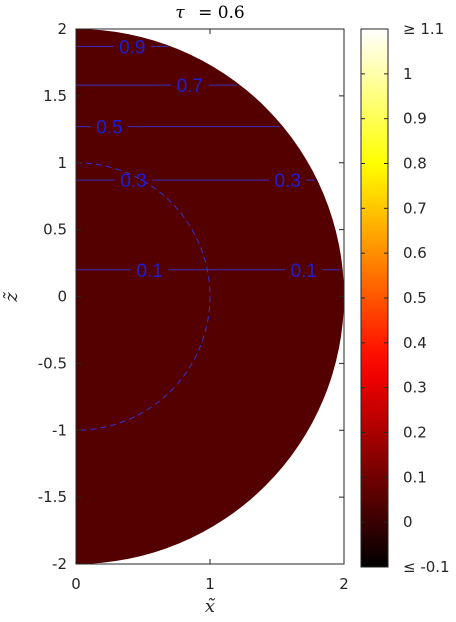 This screenshot has height=622, width=456. What do you see at coordinates (62, 297) in the screenshot?
I see `y-tick-label: 0` at bounding box center [62, 297].